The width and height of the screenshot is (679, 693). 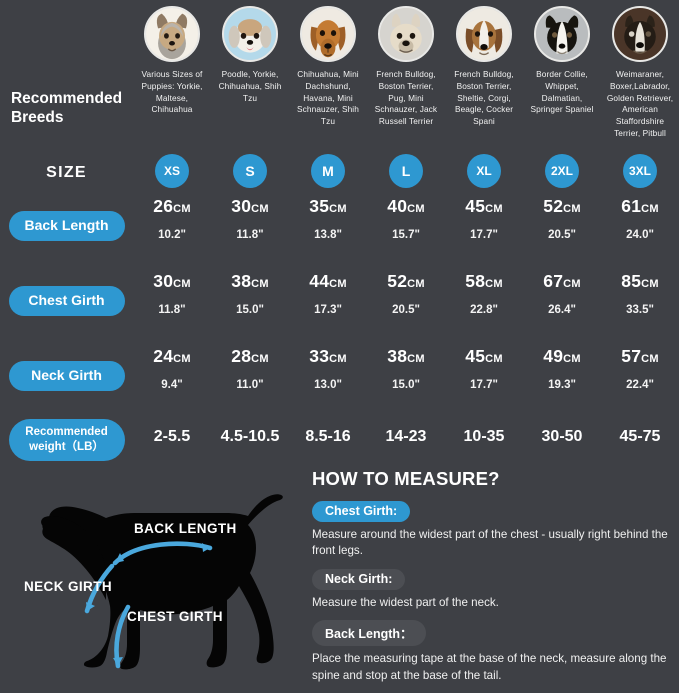 I want to click on size-cell-l: L, so click(x=406, y=170).